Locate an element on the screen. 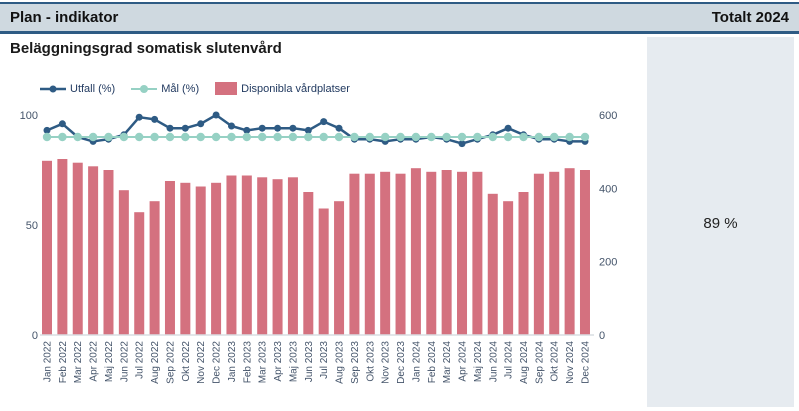  x-label-Maj 2023: Maj 2023 is located at coordinates (293, 362).